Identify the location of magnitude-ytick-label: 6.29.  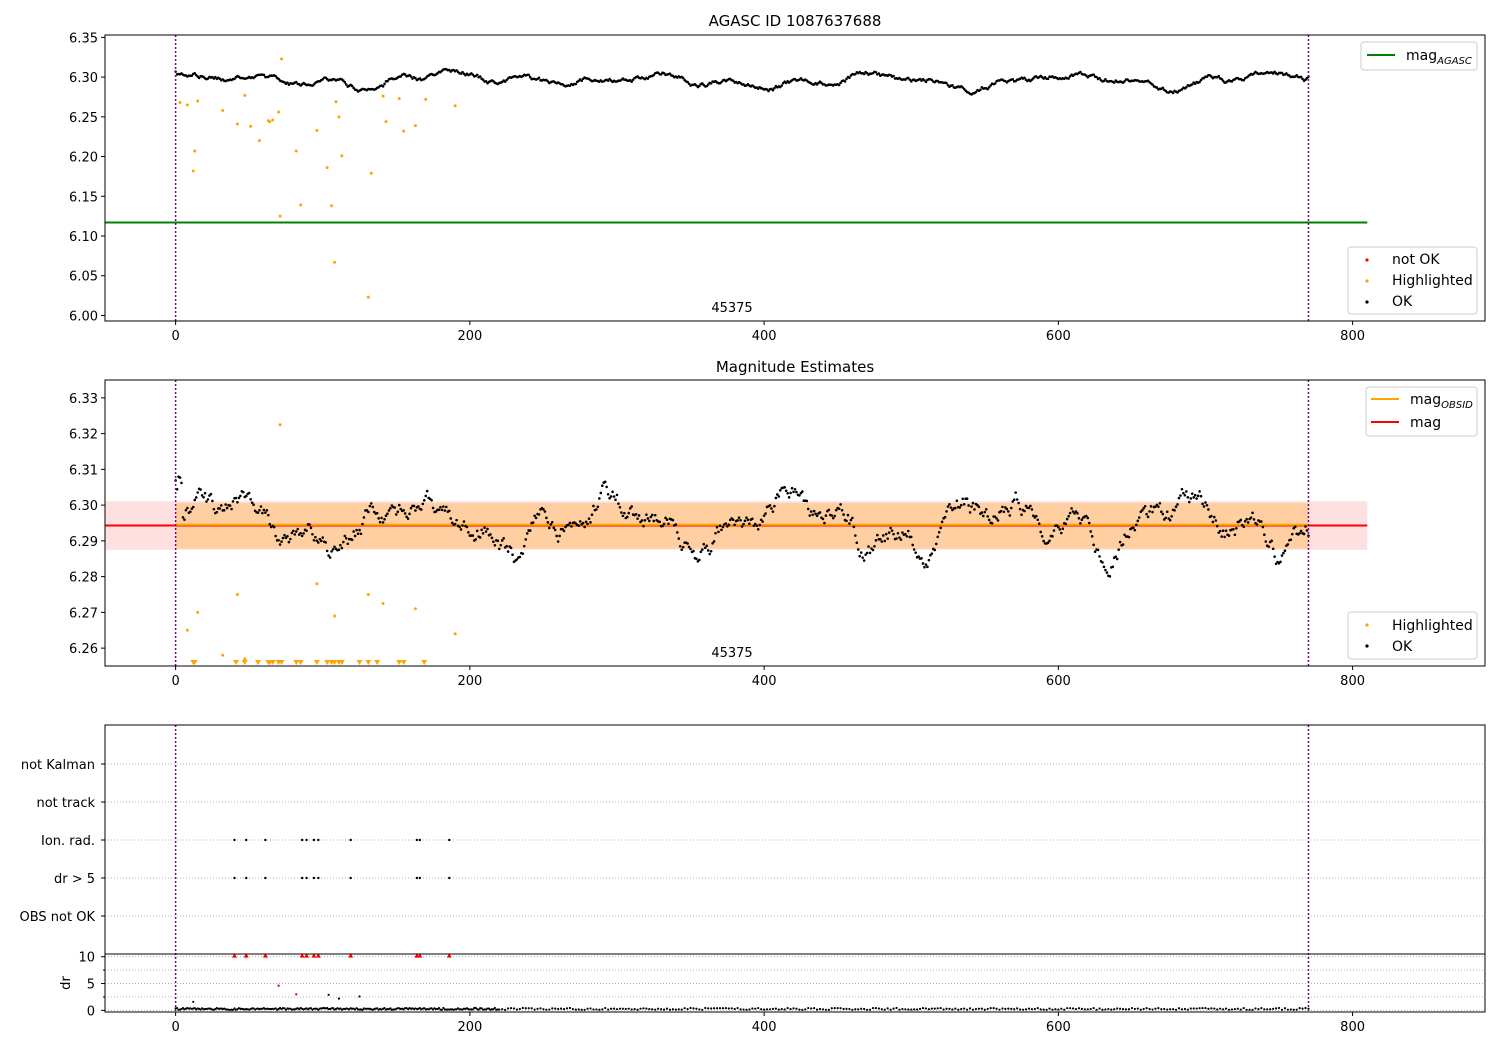
(83, 542).